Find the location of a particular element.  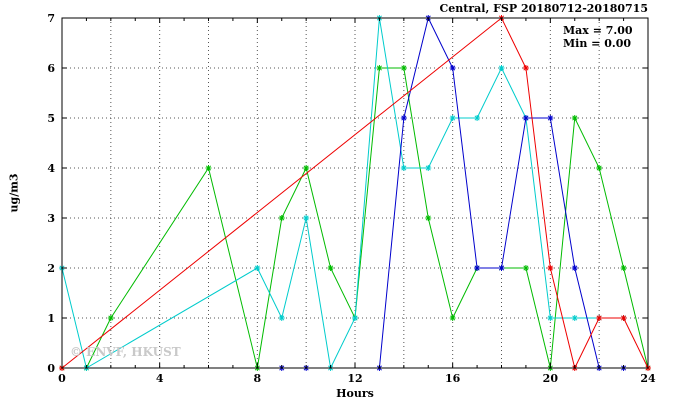

x-tick-label: 4 is located at coordinates (160, 378).